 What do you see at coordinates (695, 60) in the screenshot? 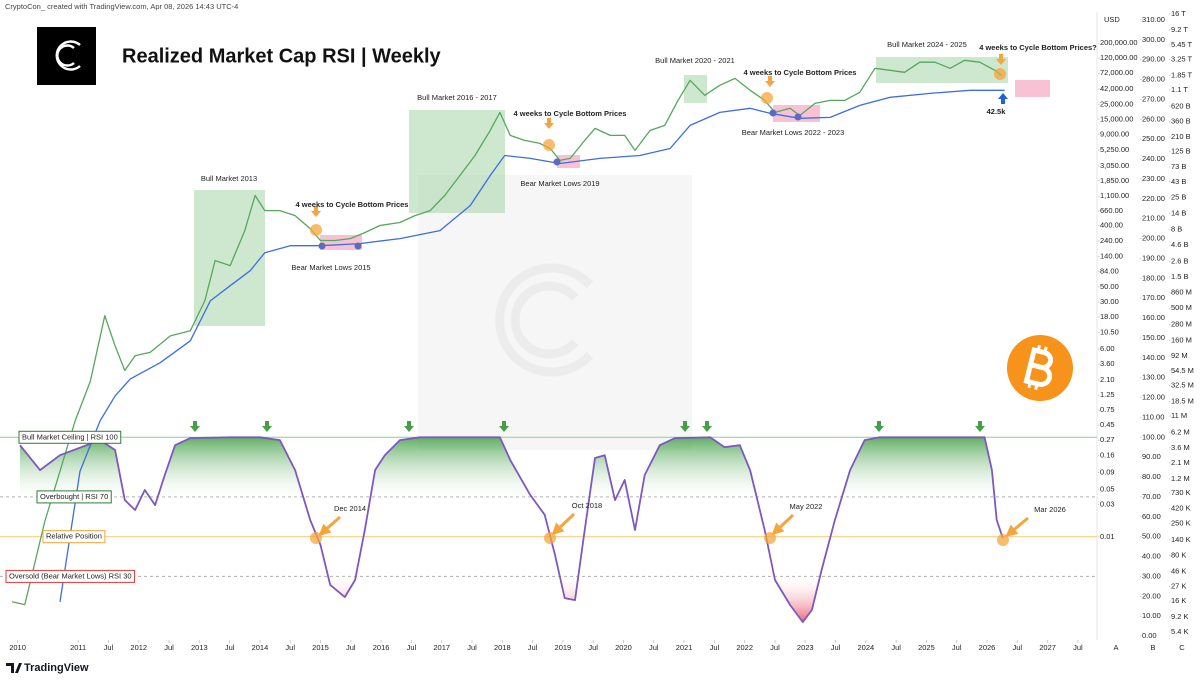
I see `bull-market-label: Bull Market 2020 - 2021` at bounding box center [695, 60].